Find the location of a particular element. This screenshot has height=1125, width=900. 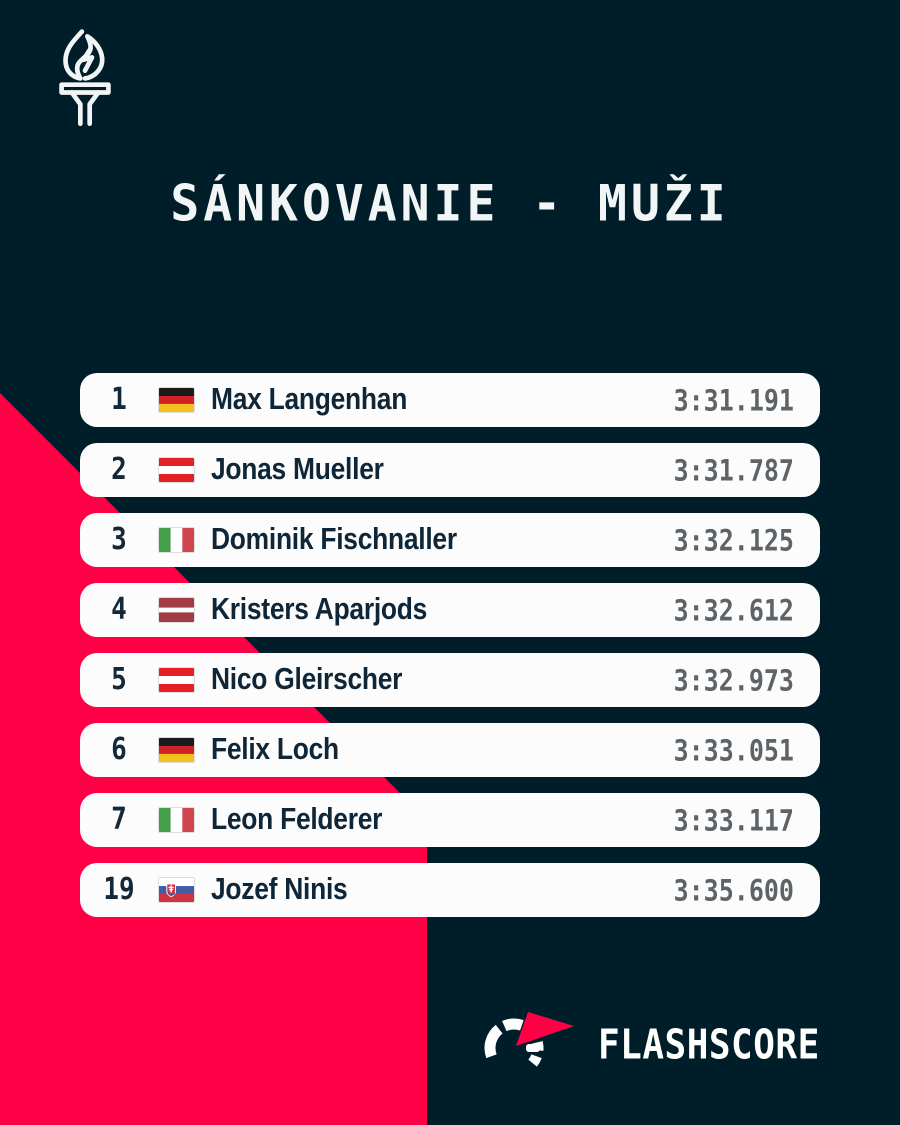

table-row: 6 Felix Loch 3:33.051 is located at coordinates (450, 750).